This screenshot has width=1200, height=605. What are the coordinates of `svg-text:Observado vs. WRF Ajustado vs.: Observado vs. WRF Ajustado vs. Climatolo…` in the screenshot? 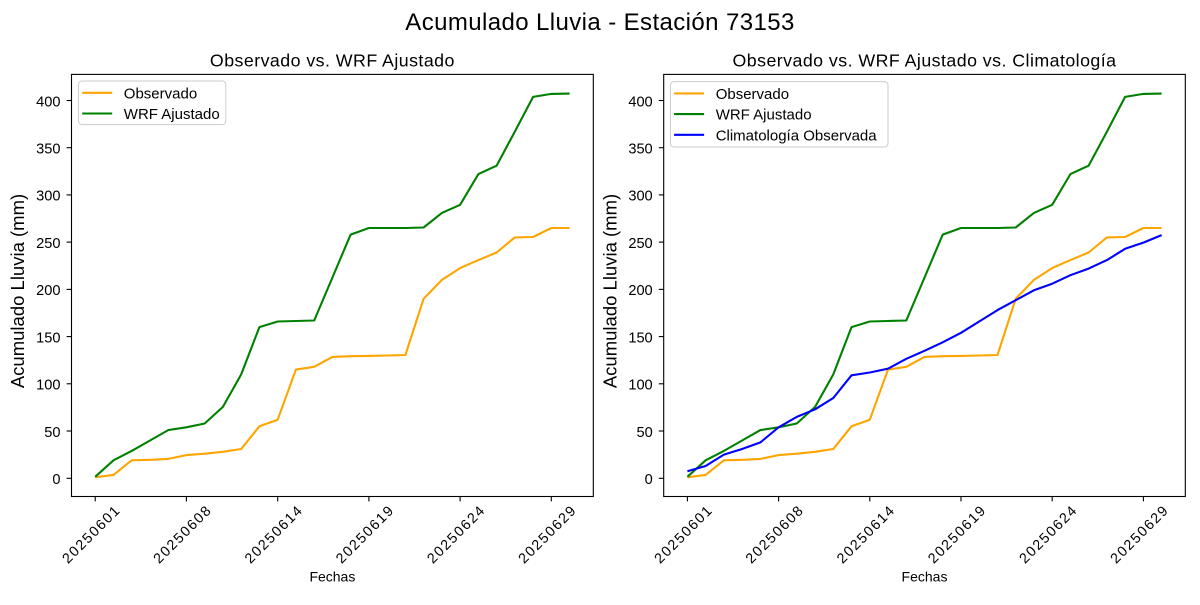 It's located at (924, 61).